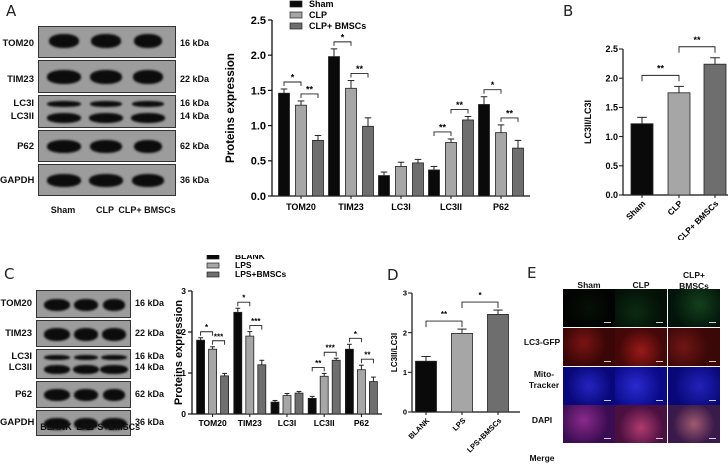 Image resolution: width=728 pixels, height=464 pixels. I want to click on x-tick-label: P62, so click(501, 207).